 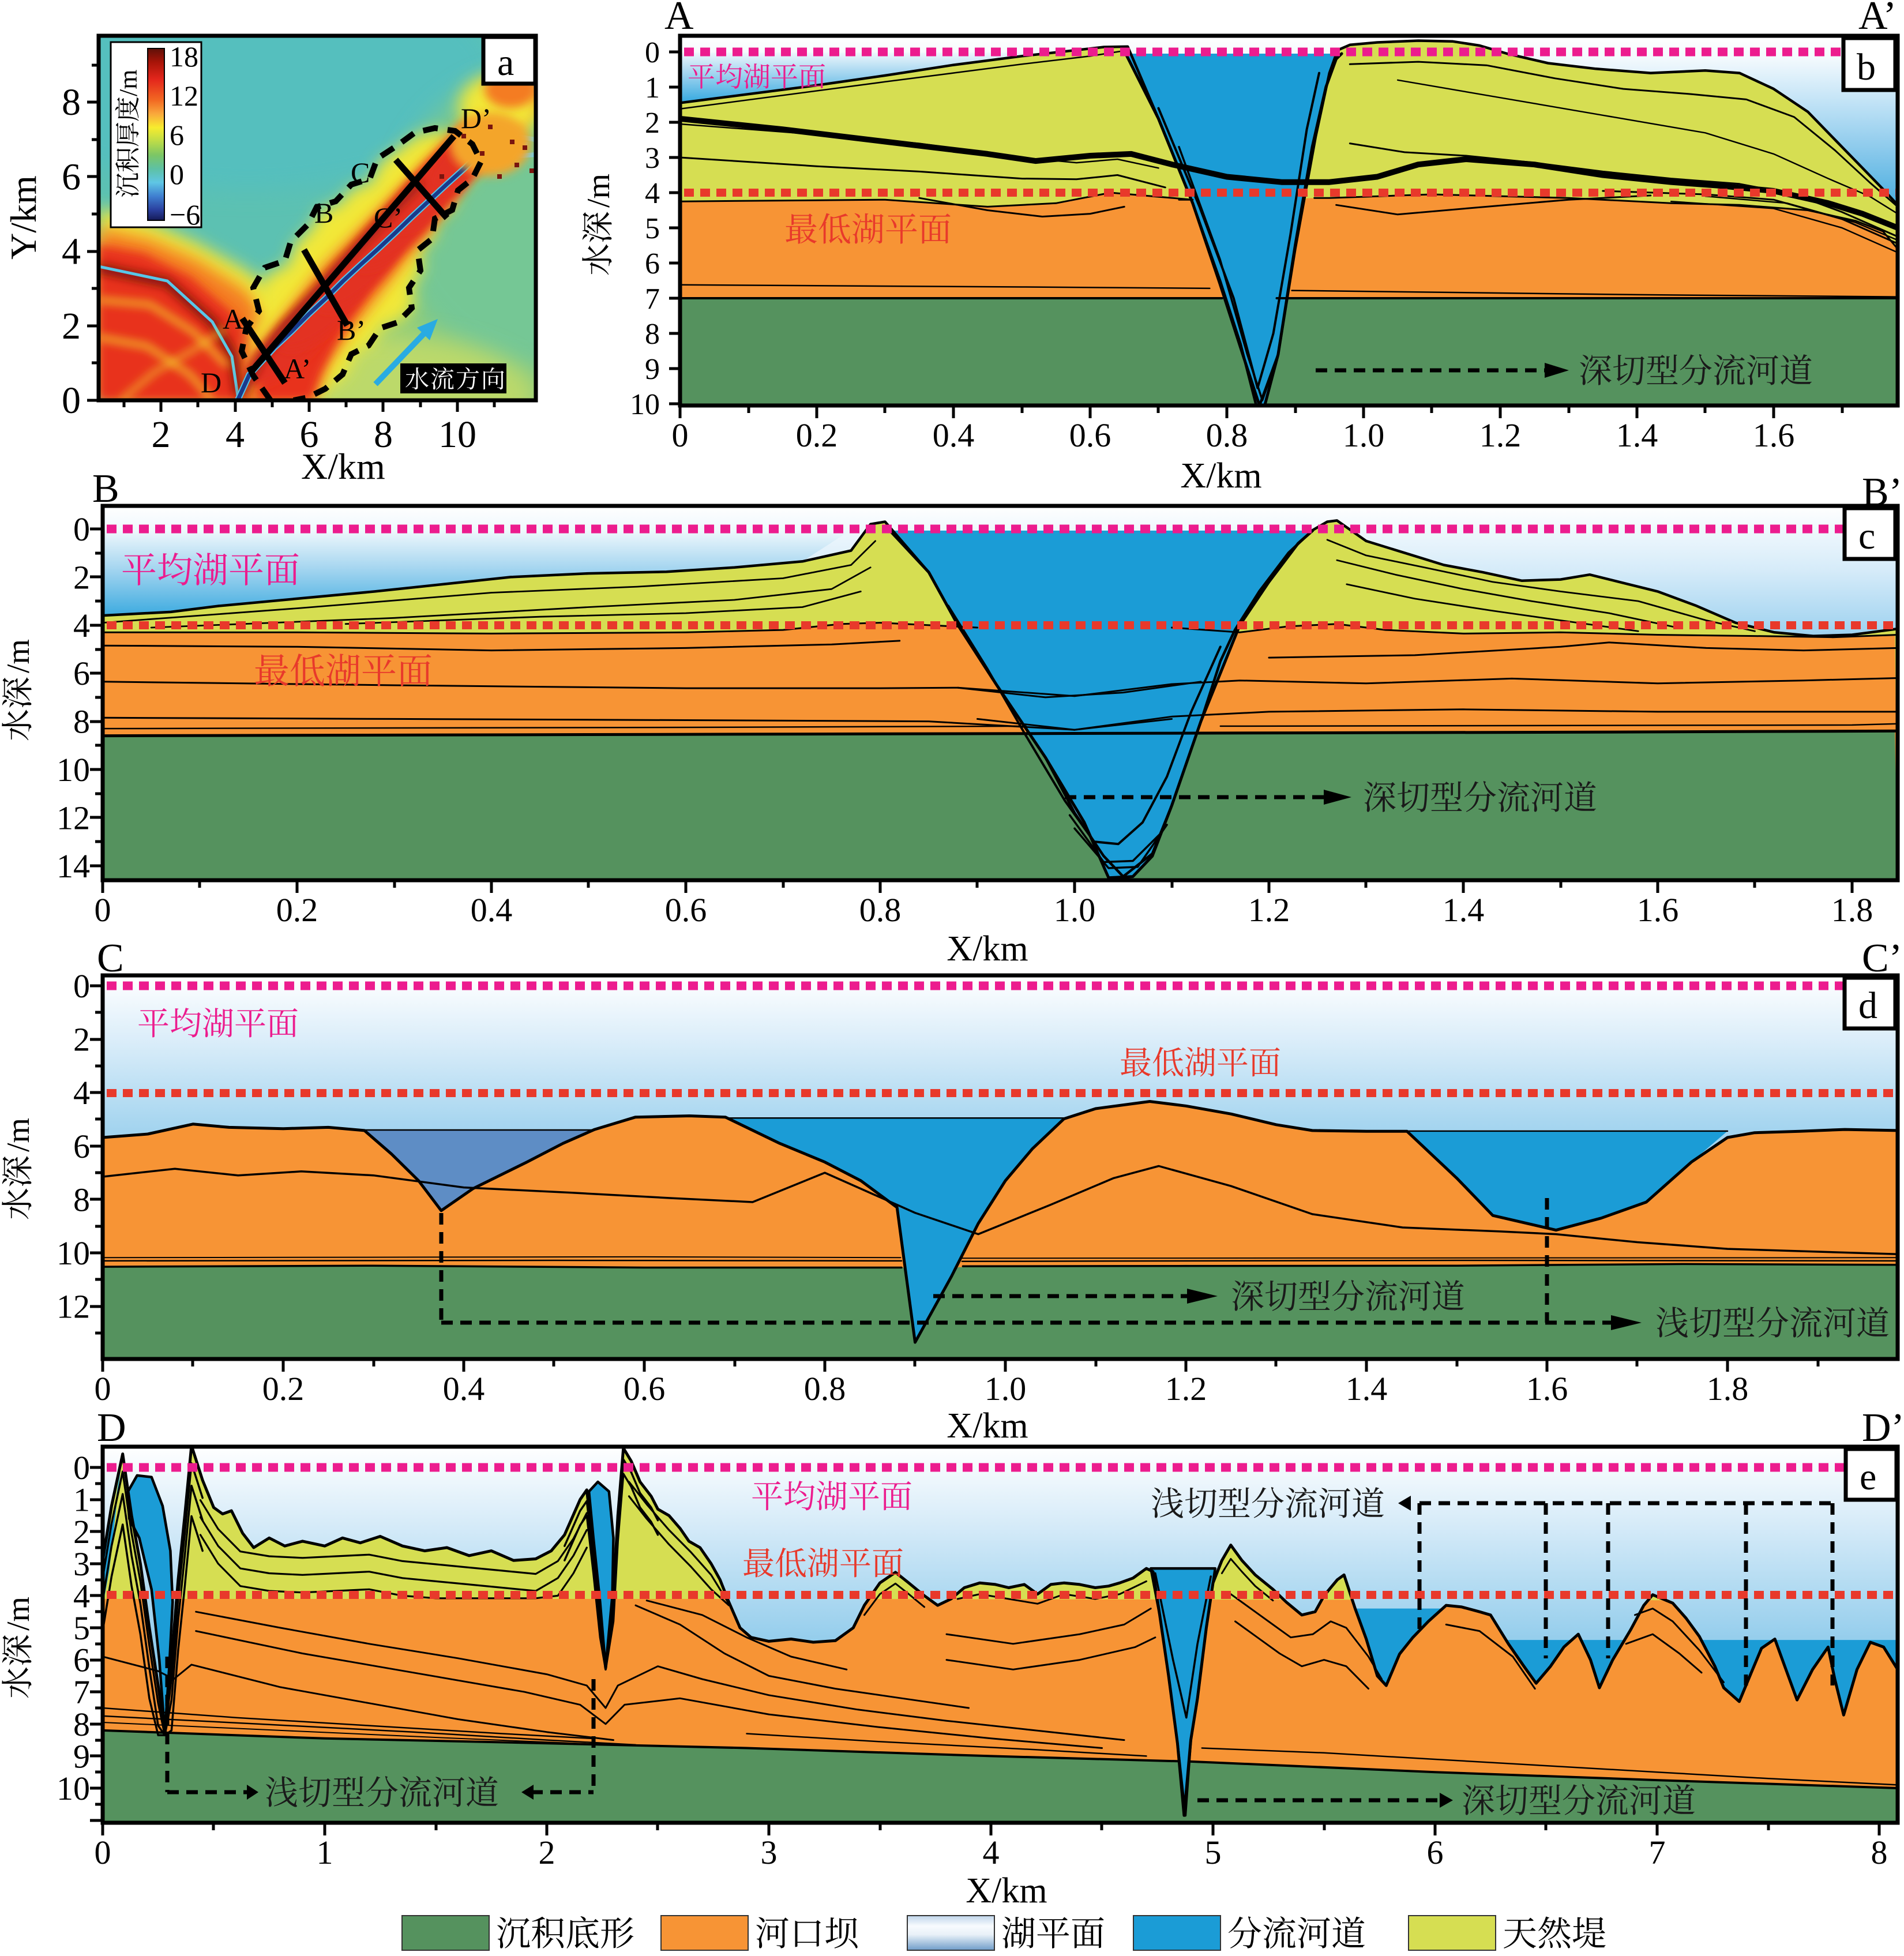 What do you see at coordinates (1868, 1477) in the screenshot?
I see `svg-text: e` at bounding box center [1868, 1477].